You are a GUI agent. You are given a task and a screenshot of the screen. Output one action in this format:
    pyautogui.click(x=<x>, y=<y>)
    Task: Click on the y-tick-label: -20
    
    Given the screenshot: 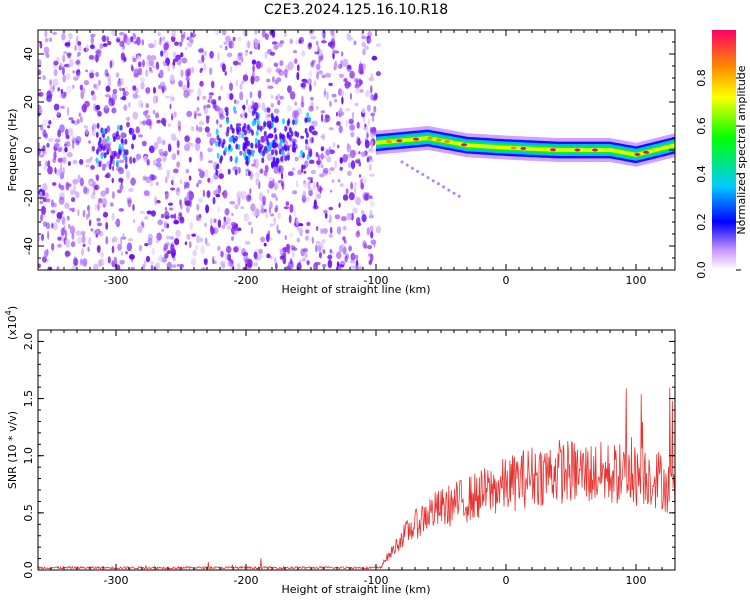 What is the action you would take?
    pyautogui.click(x=28, y=198)
    